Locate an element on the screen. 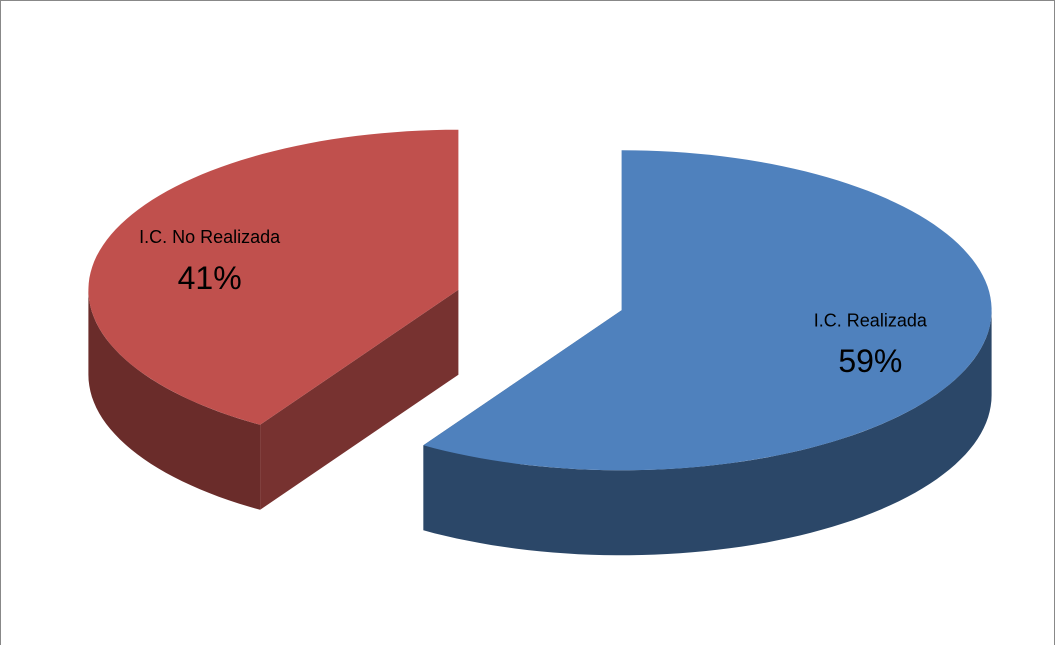 This screenshot has height=645, width=1055. slice-category-label: I.C. No Realizada is located at coordinates (210, 237).